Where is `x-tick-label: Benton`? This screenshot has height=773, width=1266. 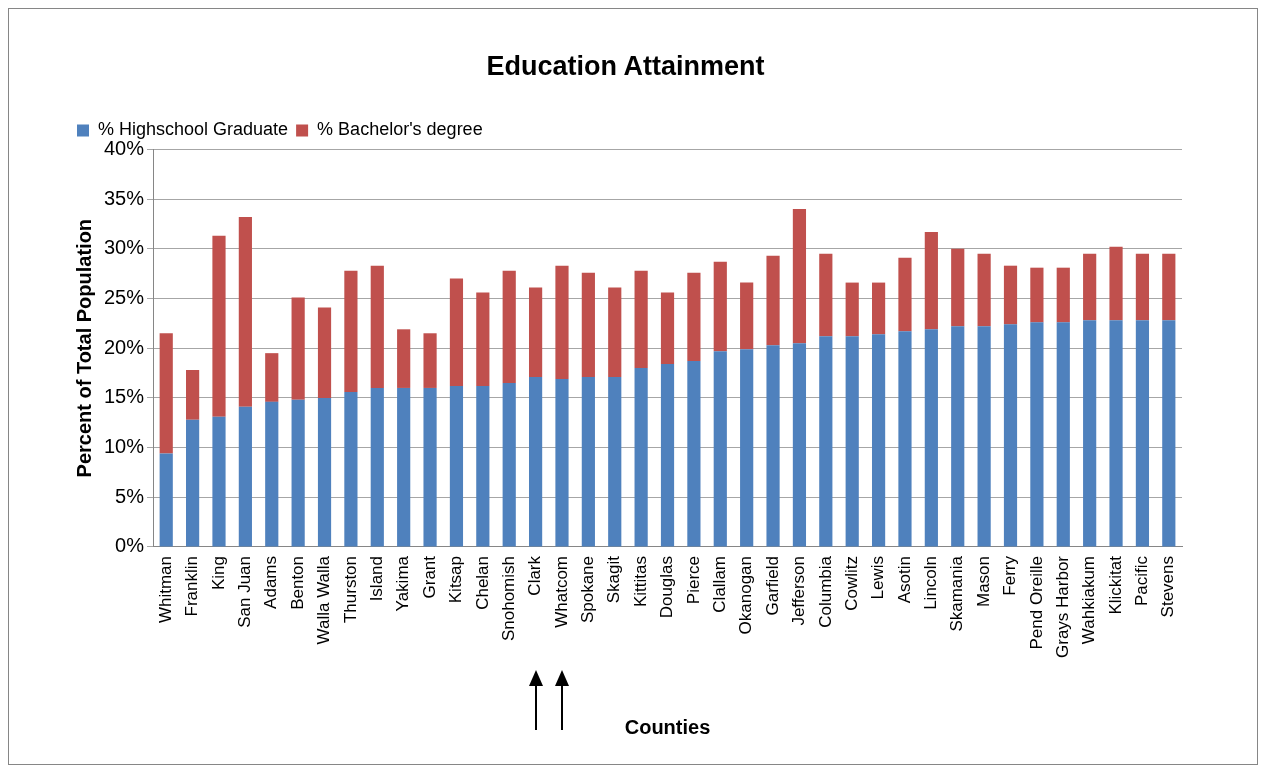
x-tick-label: Benton is located at coordinates (297, 582).